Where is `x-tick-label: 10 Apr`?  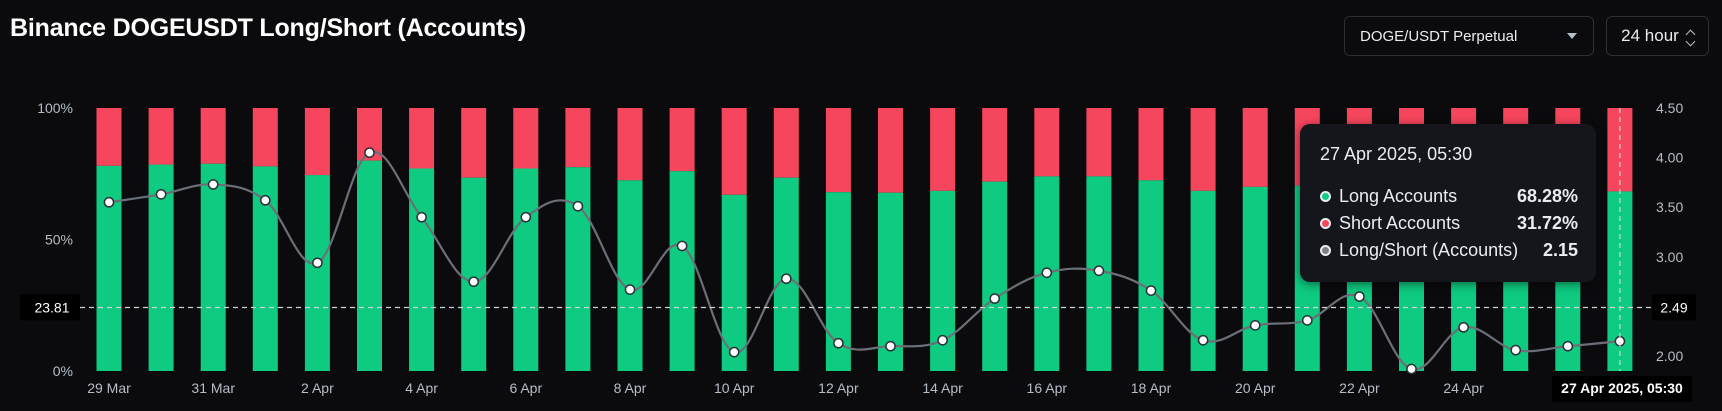
x-tick-label: 10 Apr is located at coordinates (734, 388).